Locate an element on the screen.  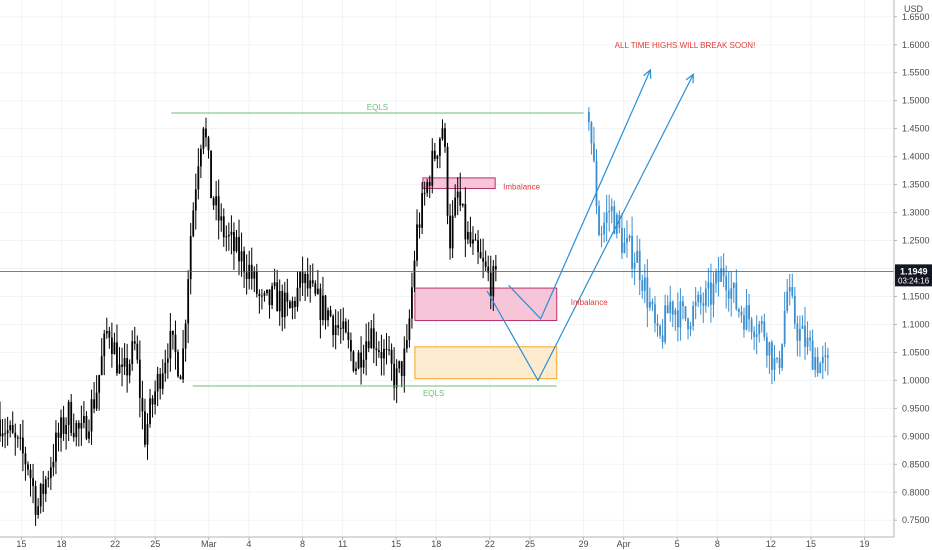
time-axis: 15 18 22 25 Mar 4 8 11 15 18 22 25 29 Apr 5 8 12 15 19 is located at coordinates (447, 543).